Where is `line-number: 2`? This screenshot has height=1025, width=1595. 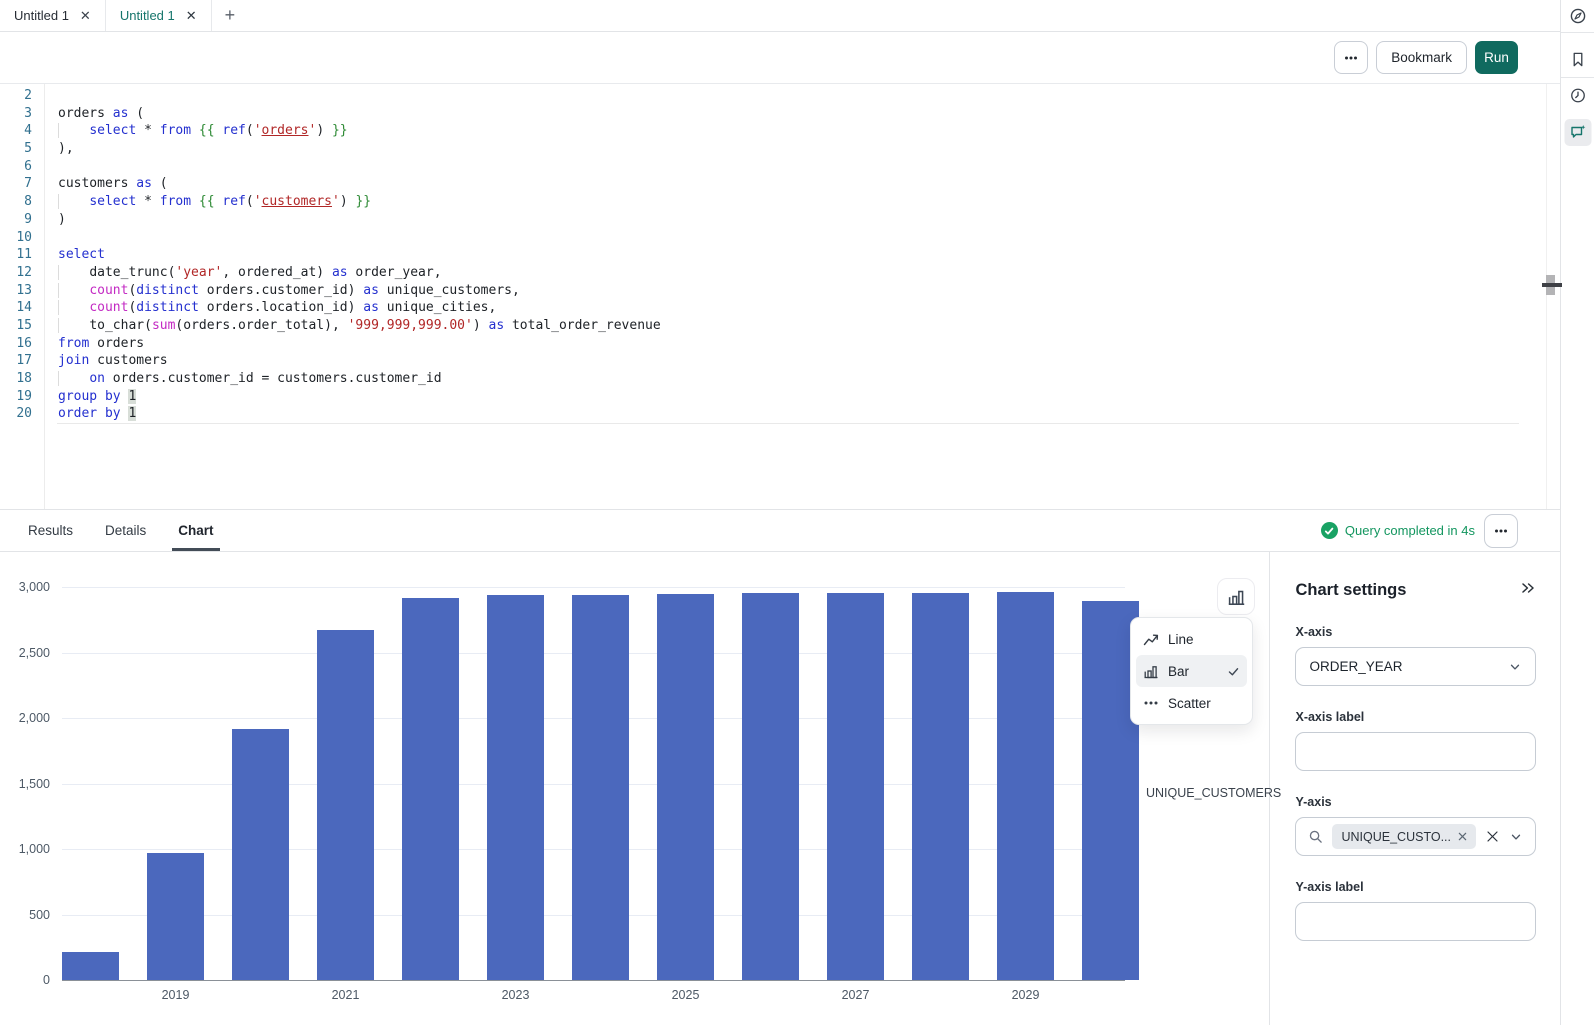
line-number: 2 is located at coordinates (28, 95).